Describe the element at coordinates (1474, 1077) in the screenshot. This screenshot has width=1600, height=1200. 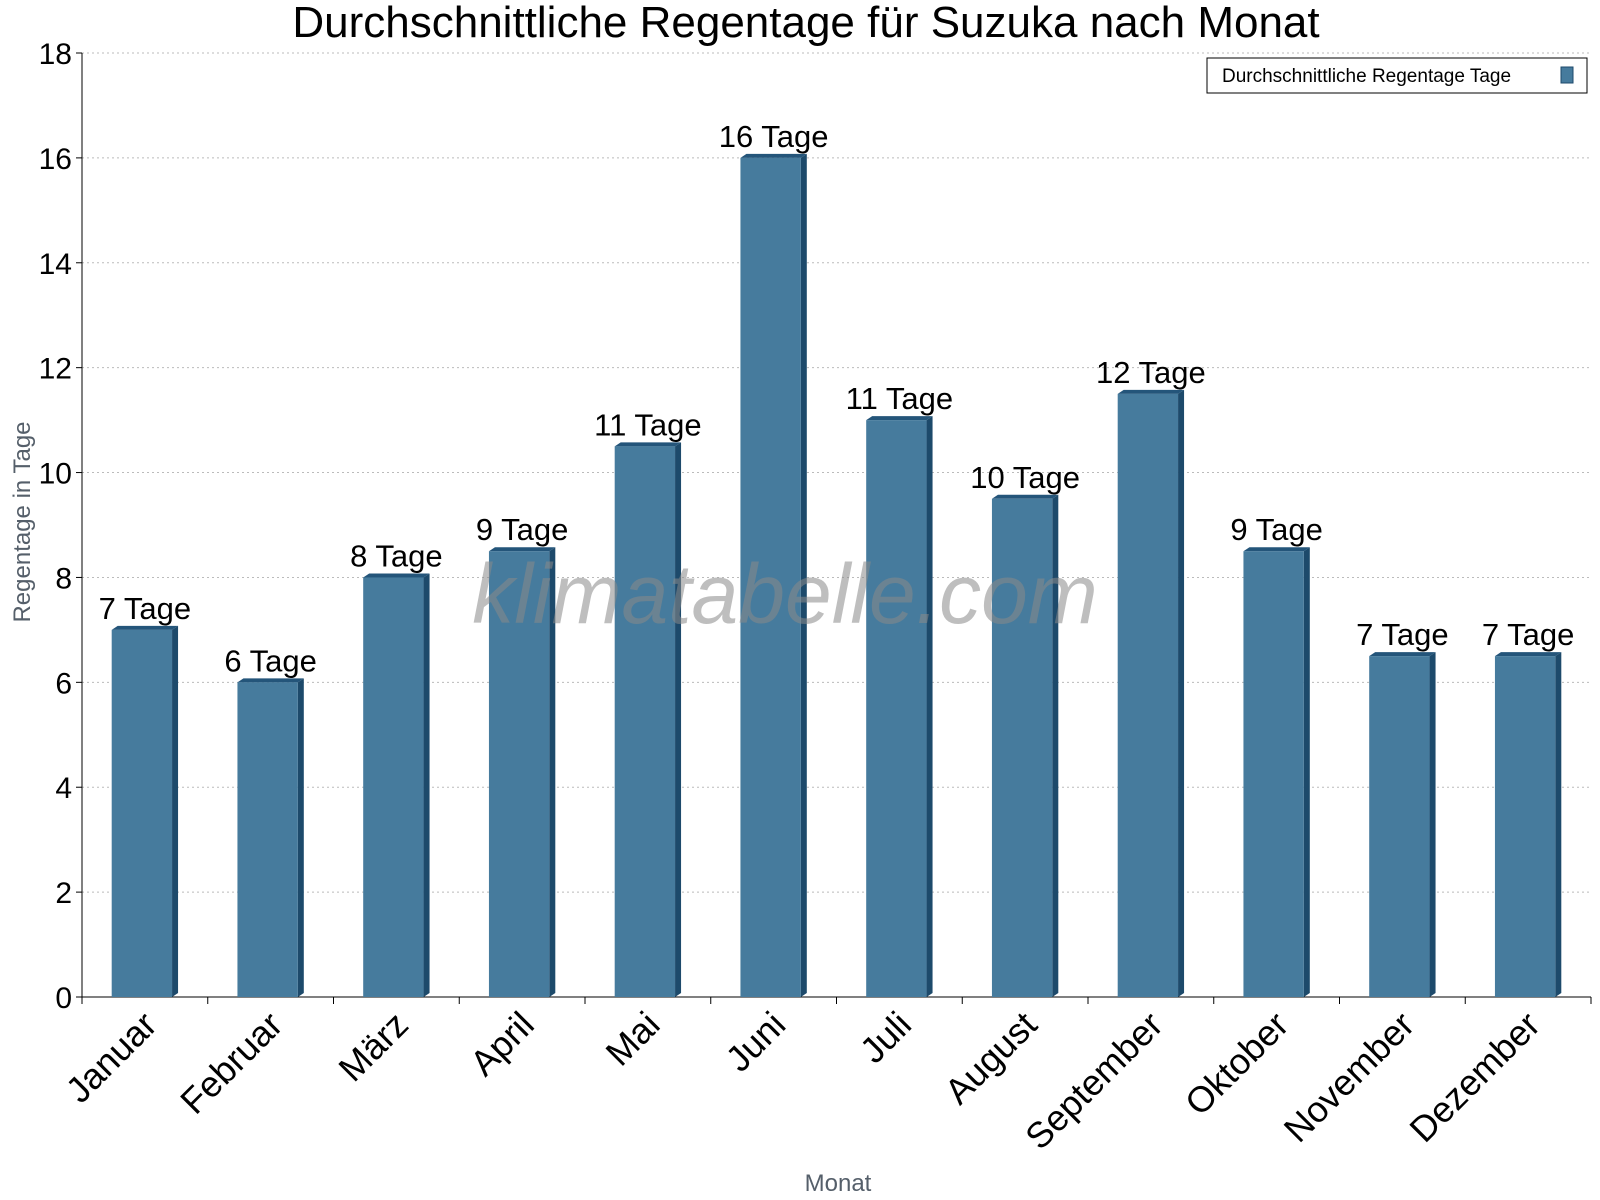
I see `x-tick-label: Dezember` at that location.